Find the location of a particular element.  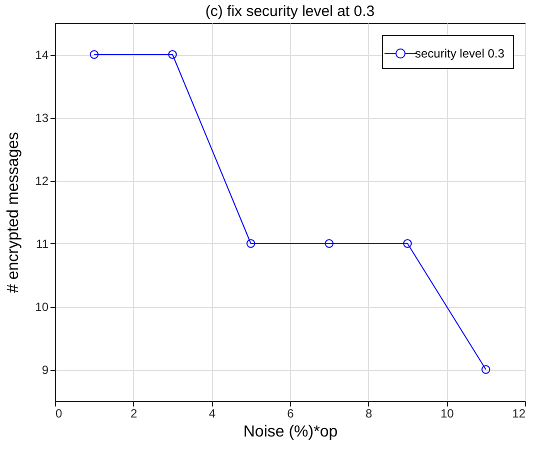

x-tick-label: 8 is located at coordinates (368, 413).